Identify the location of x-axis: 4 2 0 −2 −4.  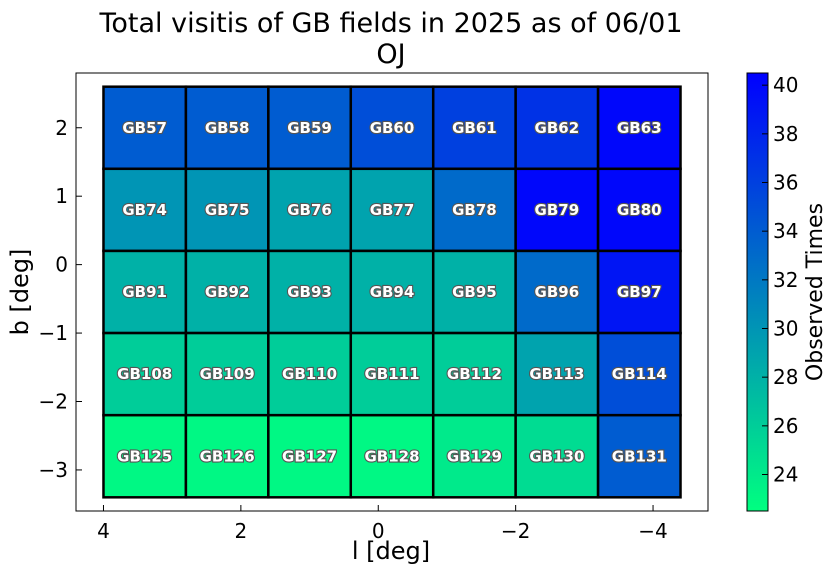
(382, 524).